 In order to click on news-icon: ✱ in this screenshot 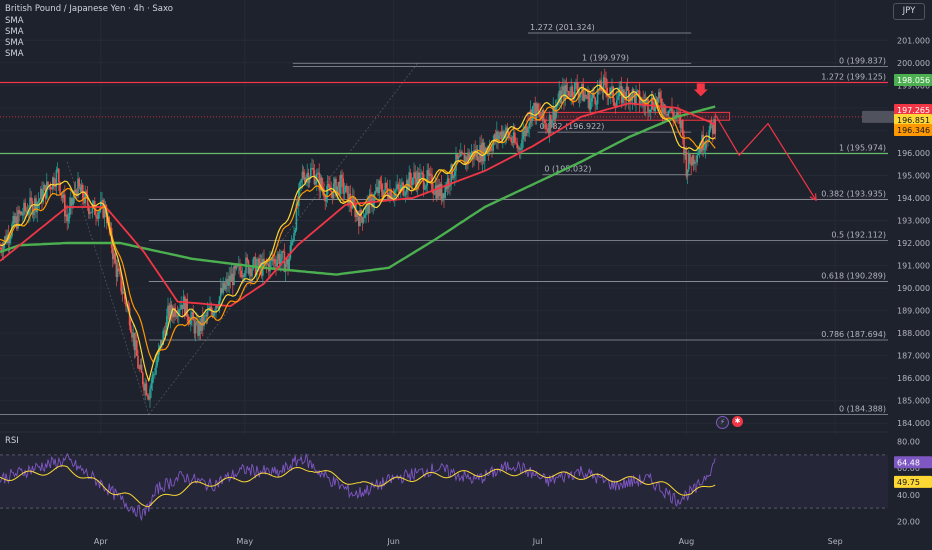, I will do `click(737, 421)`.